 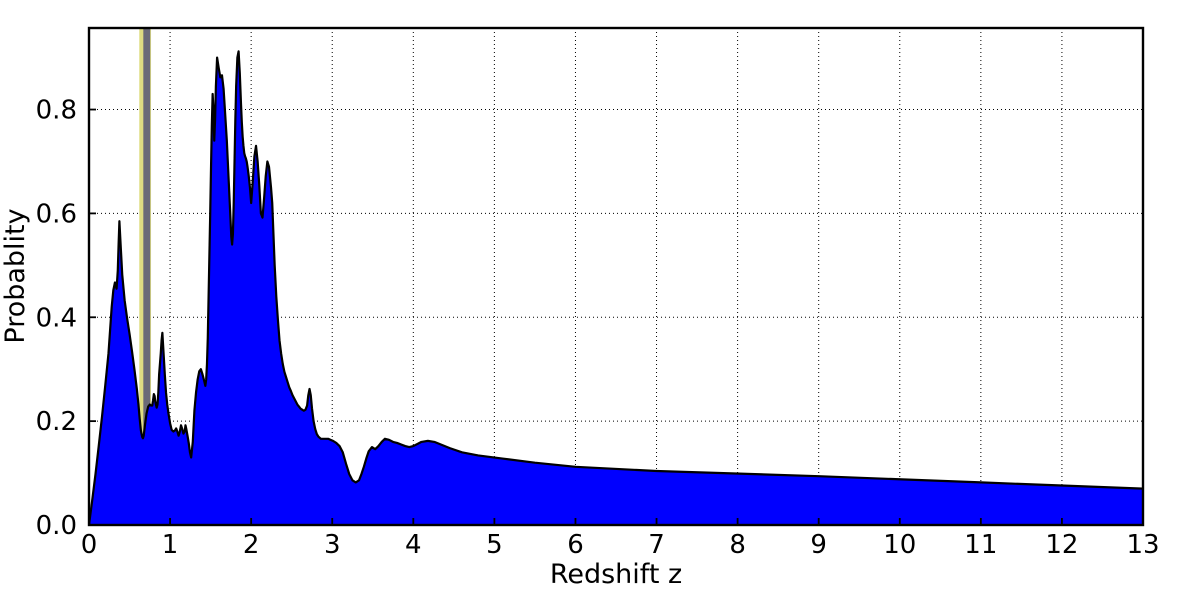 What do you see at coordinates (656, 545) in the screenshot?
I see `x-tick-label: 7` at bounding box center [656, 545].